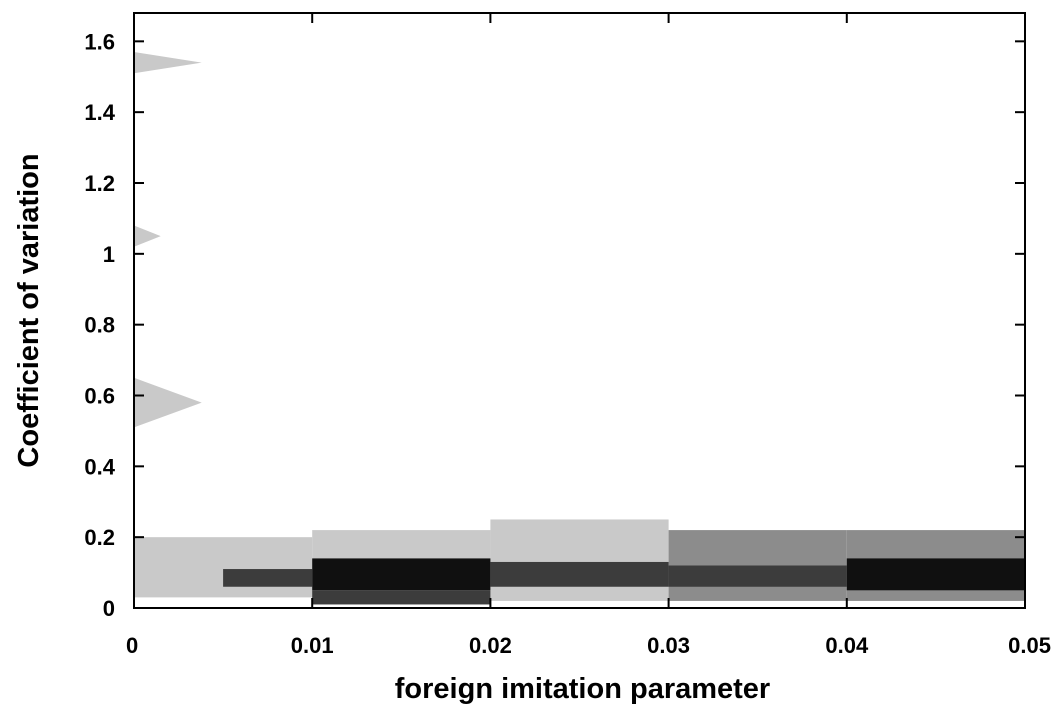  Describe the element at coordinates (29, 310) in the screenshot. I see `y-axis-title: Coefficient of variation` at that location.